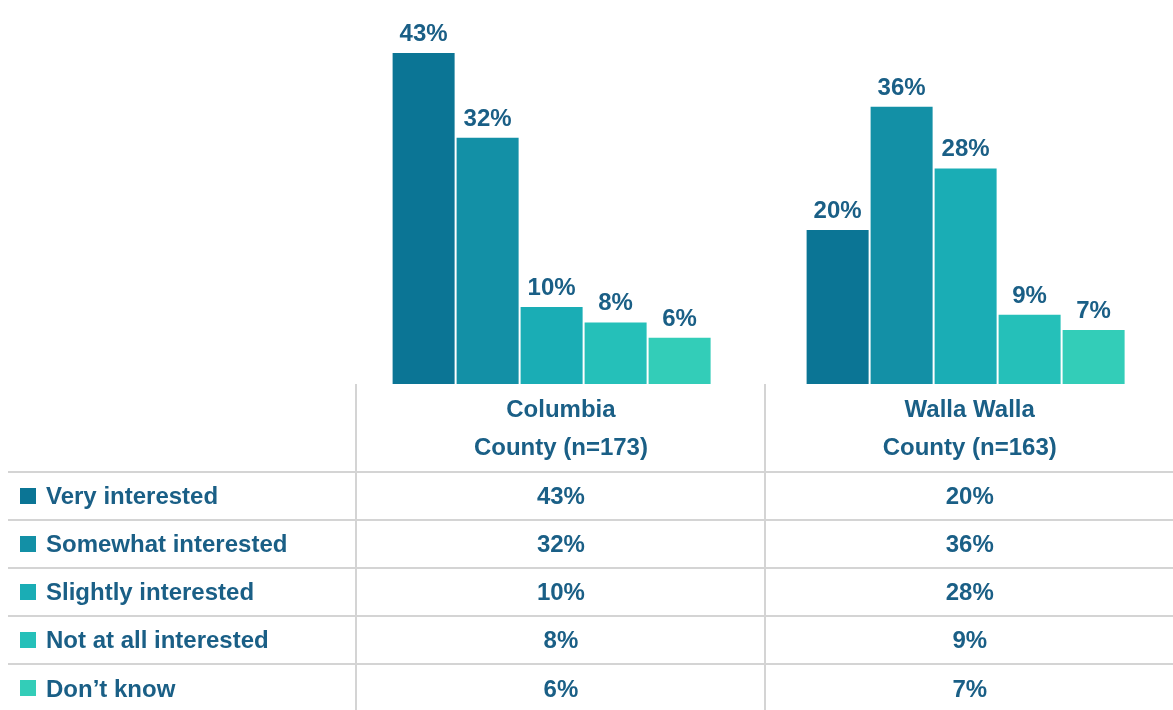 The width and height of the screenshot is (1173, 710). Describe the element at coordinates (561, 640) in the screenshot. I see `data-label: 8%` at that location.